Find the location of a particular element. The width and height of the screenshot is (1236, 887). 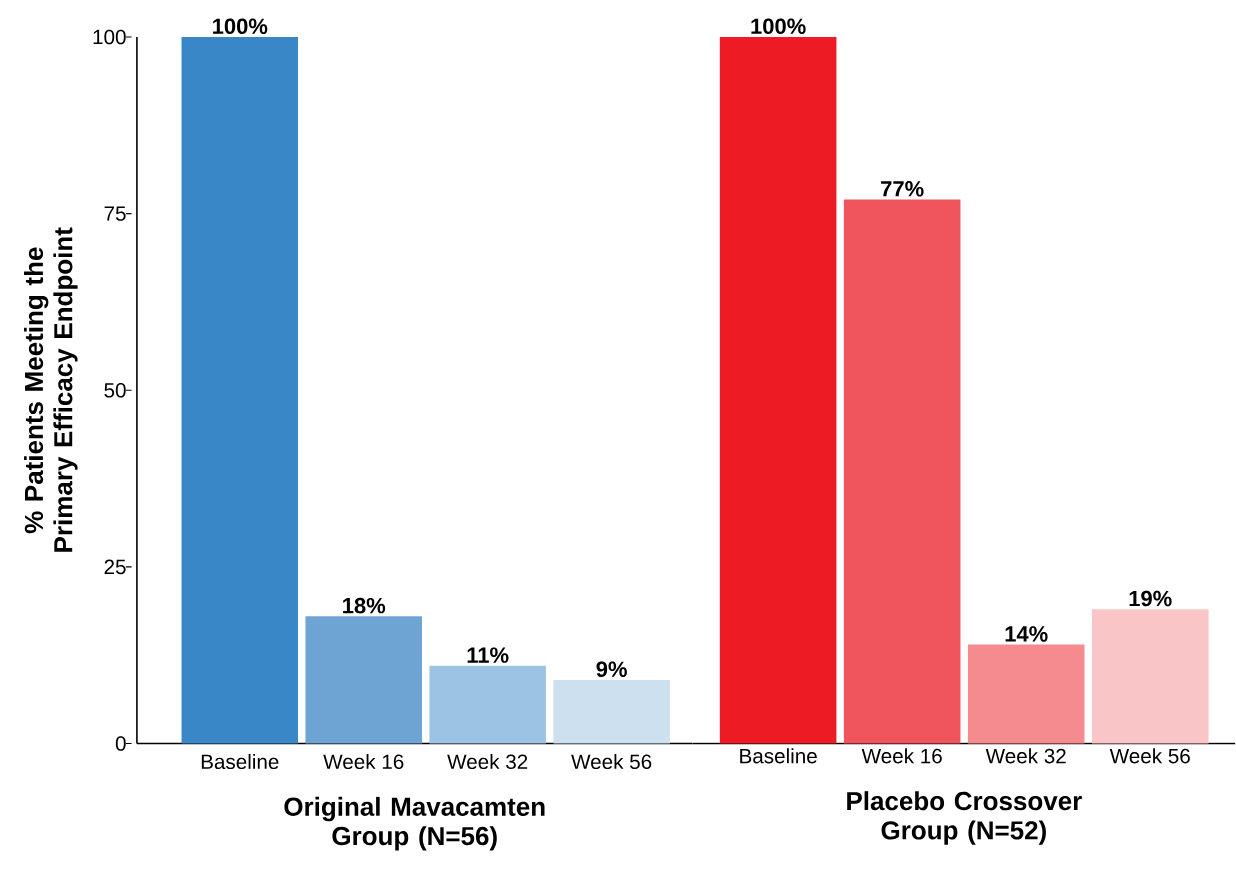

y-tick-label: 50 is located at coordinates (115, 390).